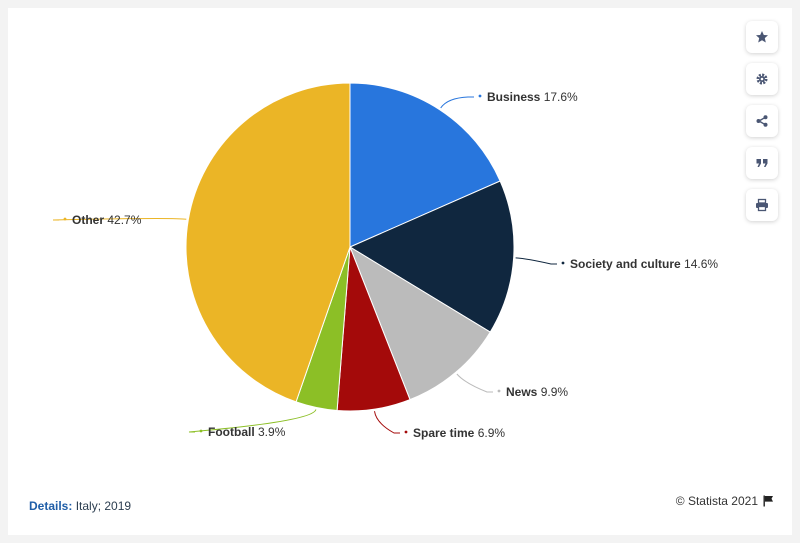 The width and height of the screenshot is (800, 543). I want to click on settings-button, so click(762, 79).